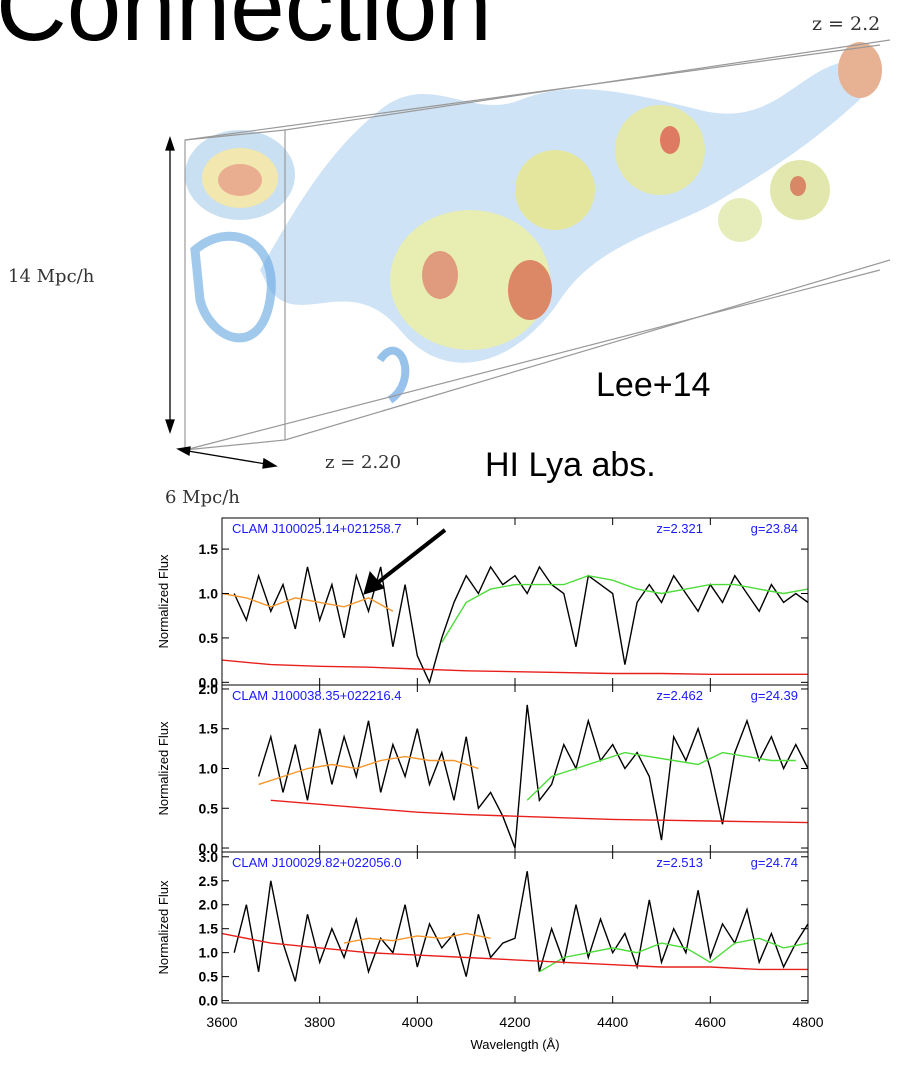 This screenshot has width=915, height=1088. I want to click on arrow-label: HI Lya abs., so click(570, 465).